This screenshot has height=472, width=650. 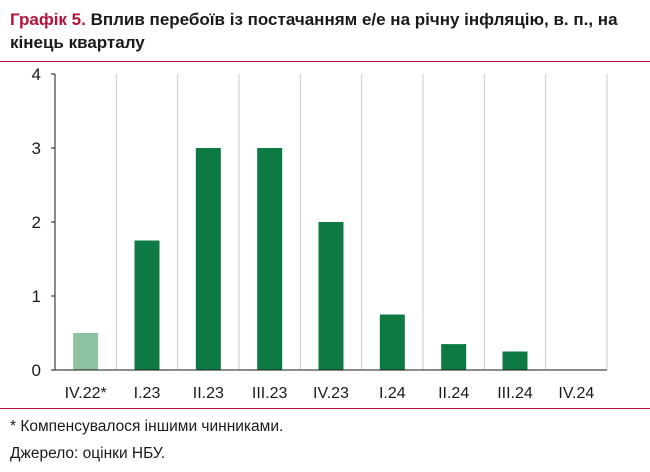 I want to click on y-tick-label: 3, so click(x=36, y=148).